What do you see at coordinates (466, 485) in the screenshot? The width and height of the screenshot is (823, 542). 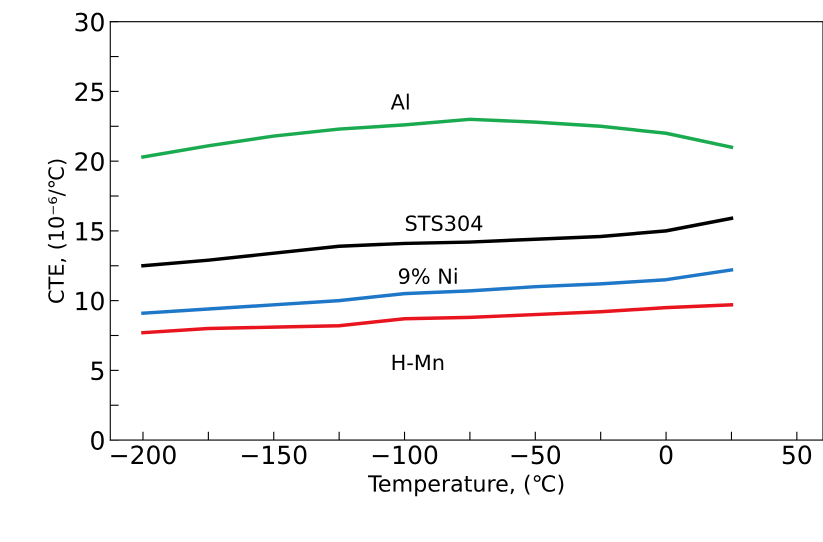 I see `x-axis-title: Temperature, (℃)` at bounding box center [466, 485].